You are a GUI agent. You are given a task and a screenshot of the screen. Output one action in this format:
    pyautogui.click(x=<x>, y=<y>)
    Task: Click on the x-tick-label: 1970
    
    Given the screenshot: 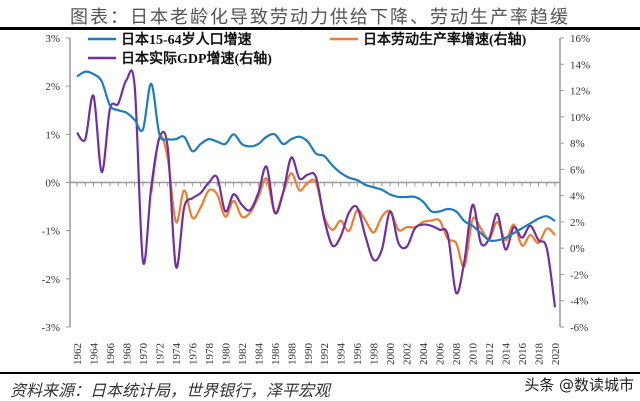 What is the action you would take?
    pyautogui.click(x=144, y=354)
    